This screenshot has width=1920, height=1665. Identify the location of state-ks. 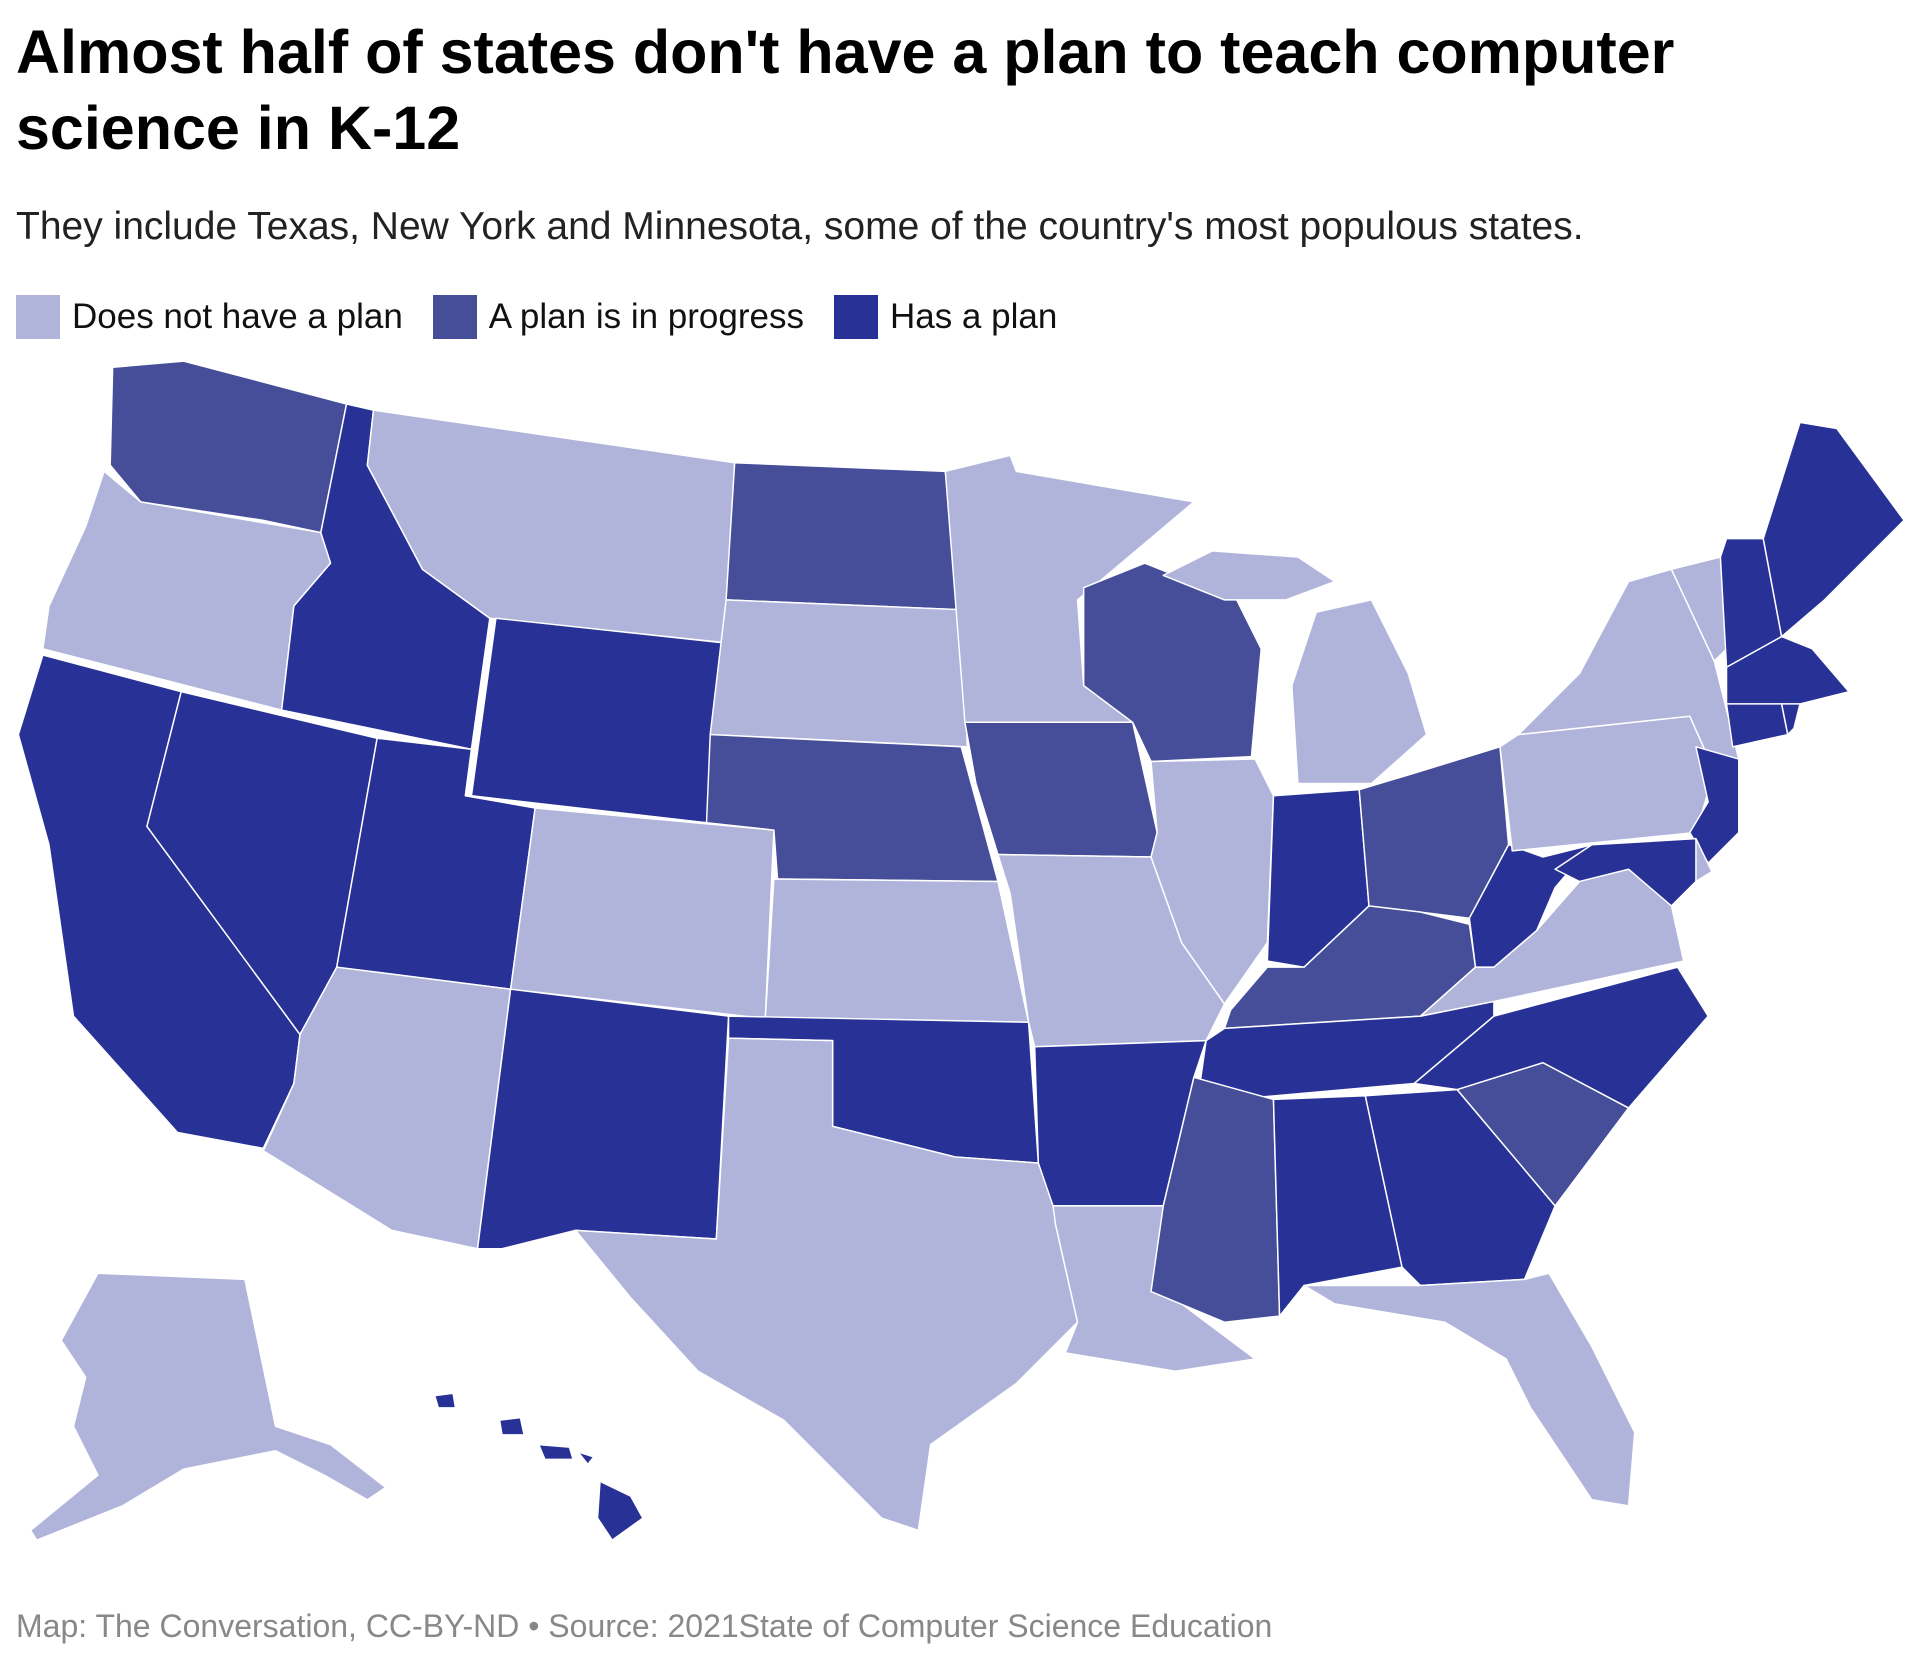
(897, 950).